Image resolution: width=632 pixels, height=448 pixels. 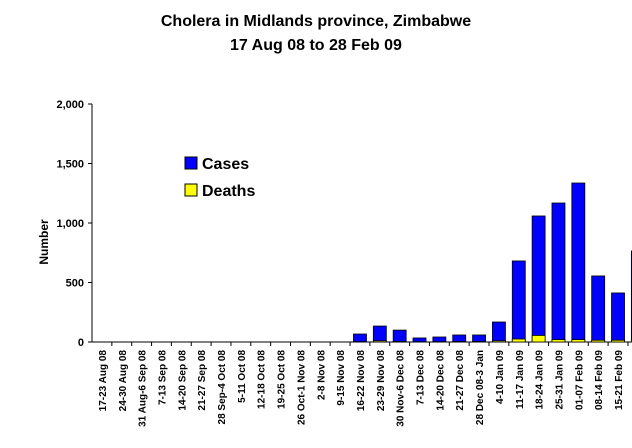 What do you see at coordinates (421, 377) in the screenshot?
I see `x-tick-label: 7-13 Dec 08` at bounding box center [421, 377].